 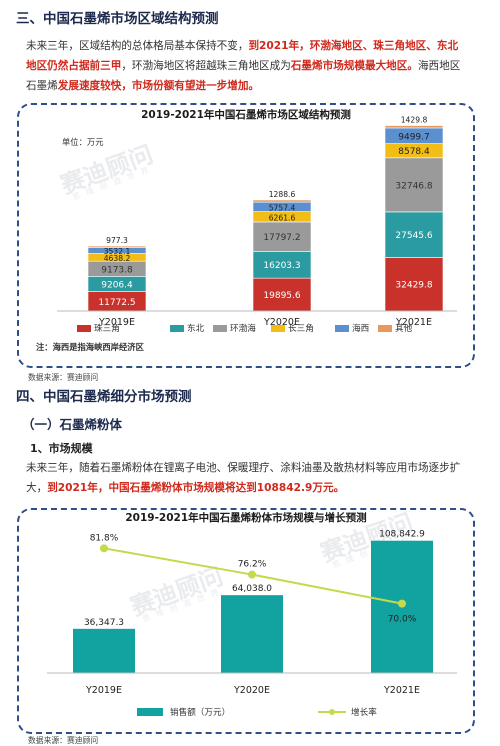 What do you see at coordinates (117, 258) in the screenshot?
I see `chart1-data-label: 4638.2` at bounding box center [117, 258].